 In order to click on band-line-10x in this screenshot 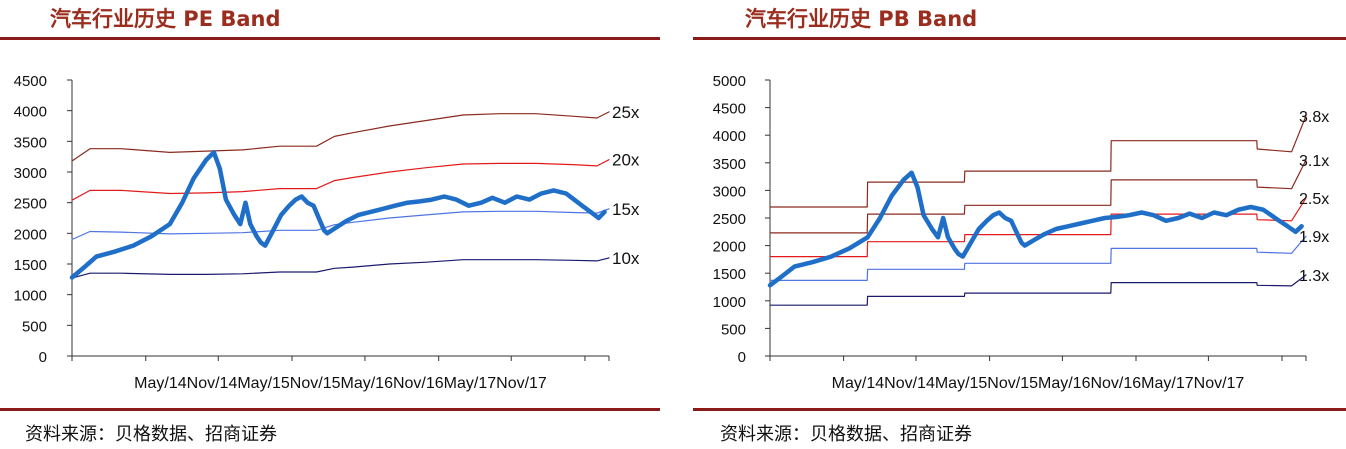, I will do `click(340, 268)`.